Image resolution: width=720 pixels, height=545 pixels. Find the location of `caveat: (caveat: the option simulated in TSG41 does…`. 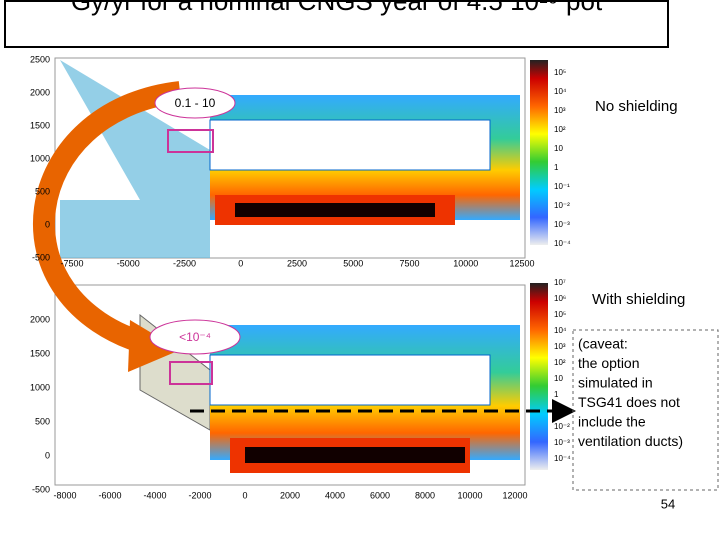

caveat: (caveat: the option simulated in TSG41 does… is located at coordinates (630, 393).